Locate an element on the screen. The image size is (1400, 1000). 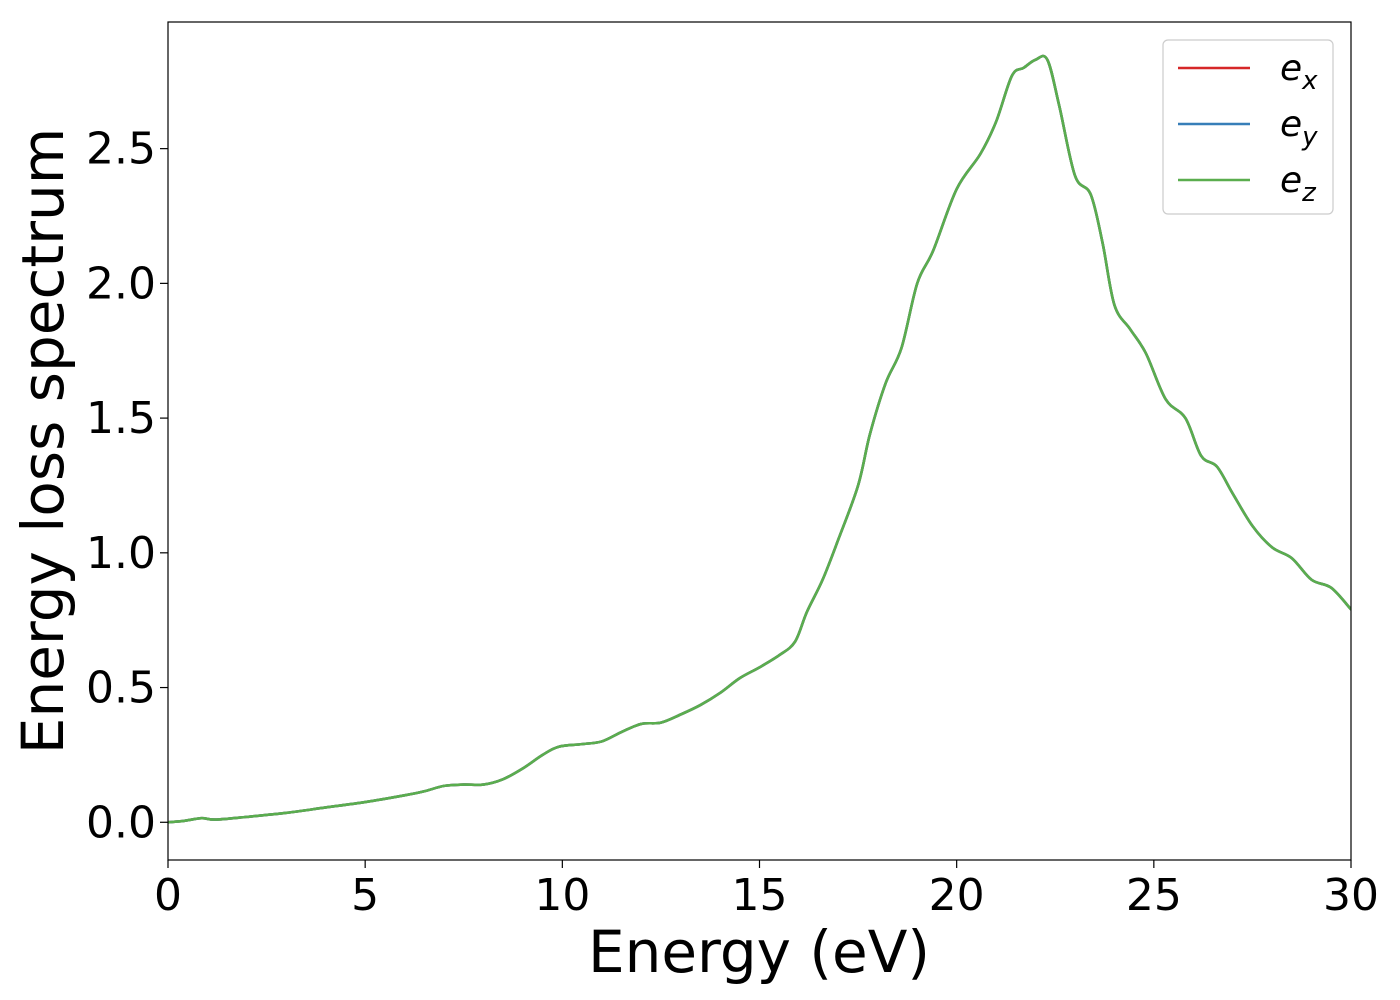
y-tick-label: 2.0 is located at coordinates (121, 283).